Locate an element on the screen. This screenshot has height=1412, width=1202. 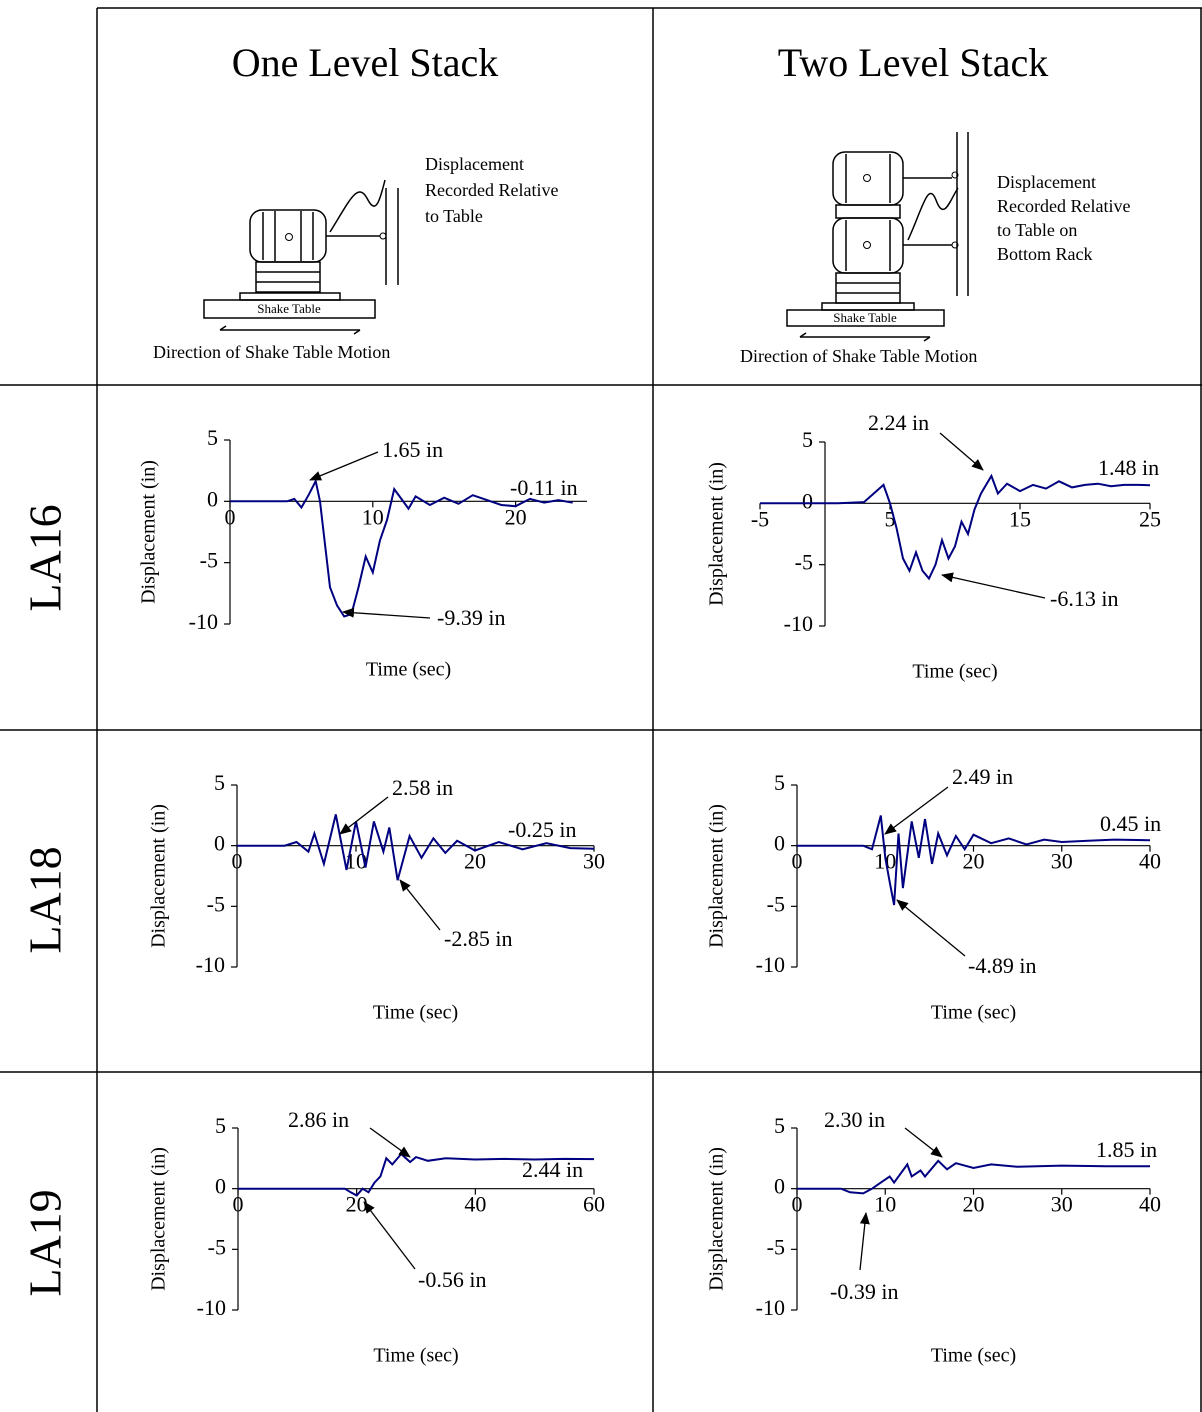
annotation: -6.13 in is located at coordinates (1084, 598).